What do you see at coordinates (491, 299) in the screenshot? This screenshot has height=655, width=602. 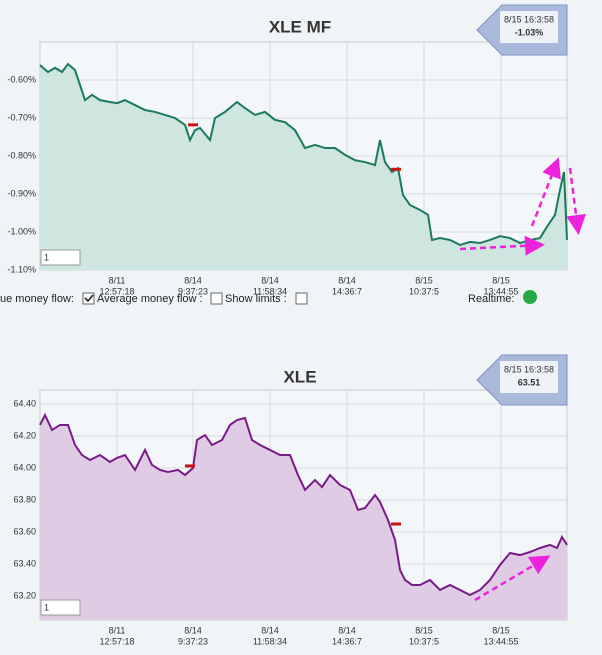 I see `realtime-label: Realtime:` at bounding box center [491, 299].